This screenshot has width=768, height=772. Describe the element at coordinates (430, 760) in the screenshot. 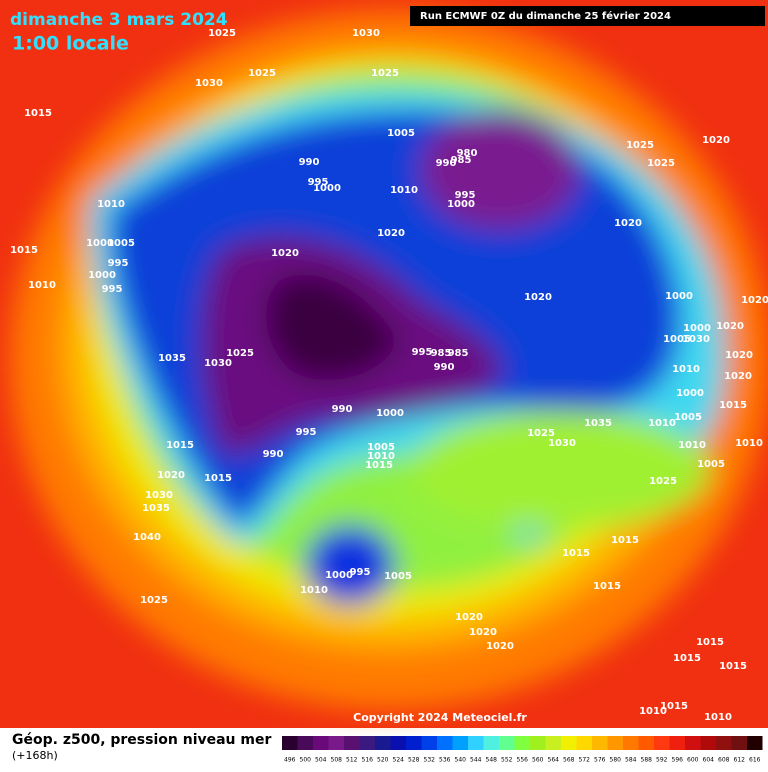

I see `scale-label: 532` at that location.